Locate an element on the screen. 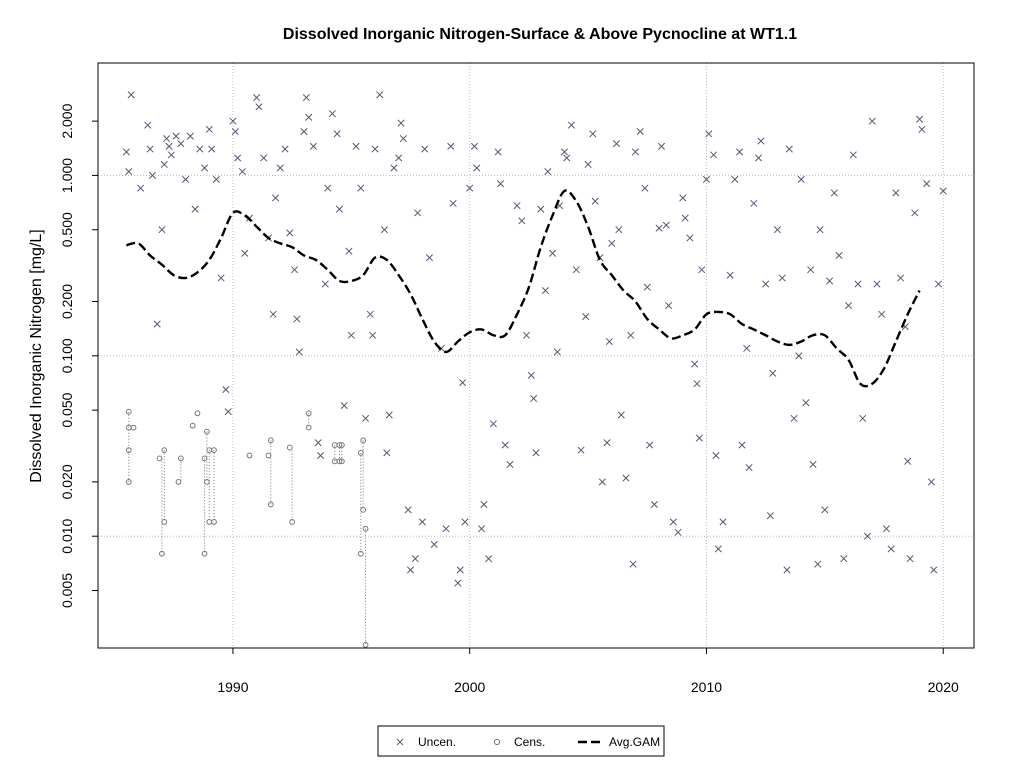 The width and height of the screenshot is (1024, 768). y-tick-label: 0.100 is located at coordinates (67, 355).